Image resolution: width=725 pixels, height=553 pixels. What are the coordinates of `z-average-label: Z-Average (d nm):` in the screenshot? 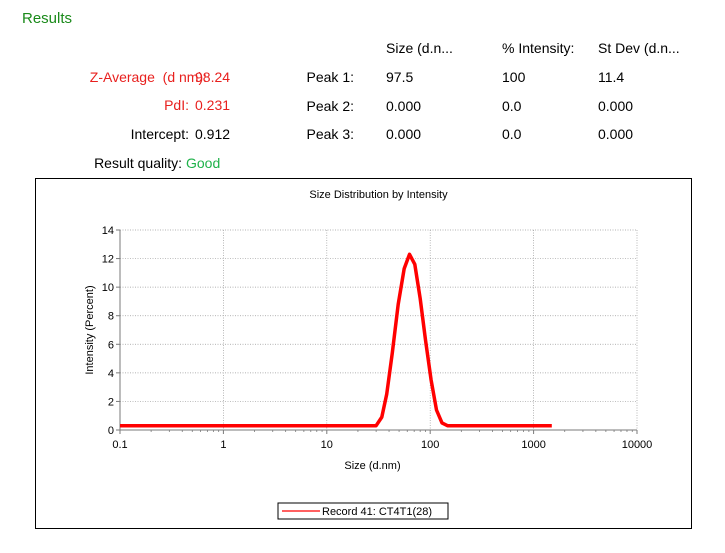 It's located at (148, 77).